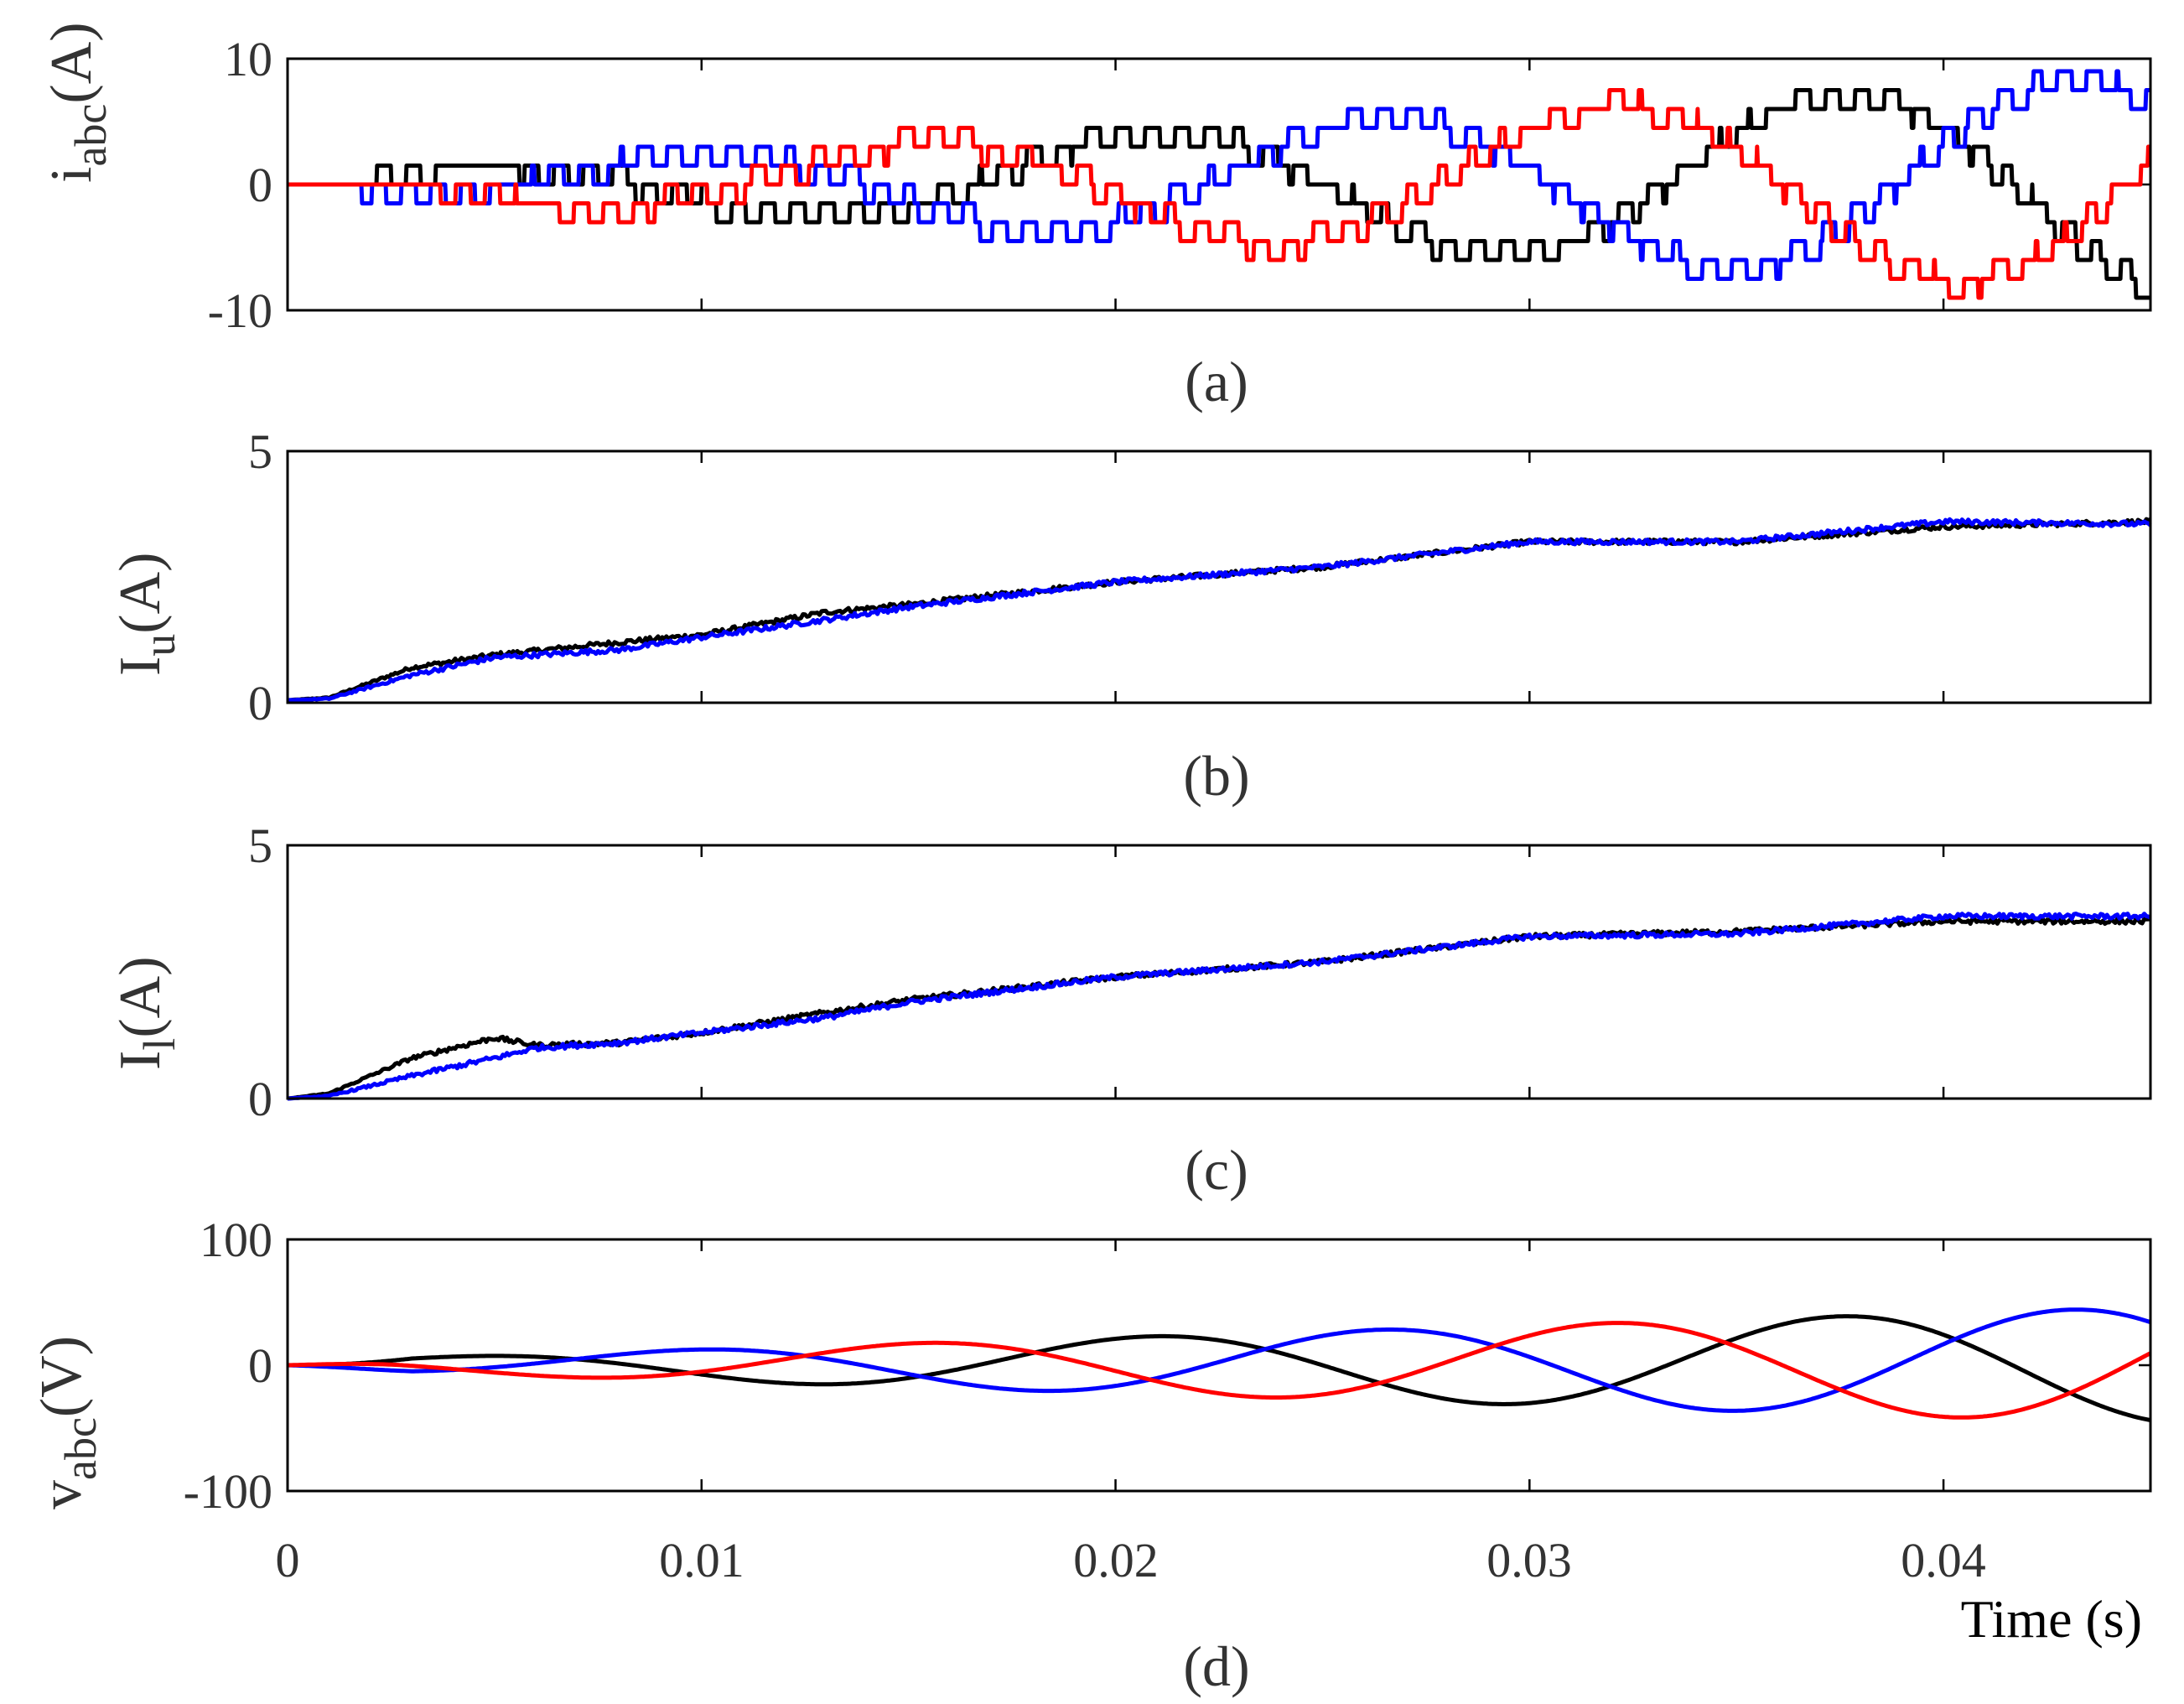  What do you see at coordinates (2051, 1619) in the screenshot?
I see `x-axis-label: Time (s)` at bounding box center [2051, 1619].